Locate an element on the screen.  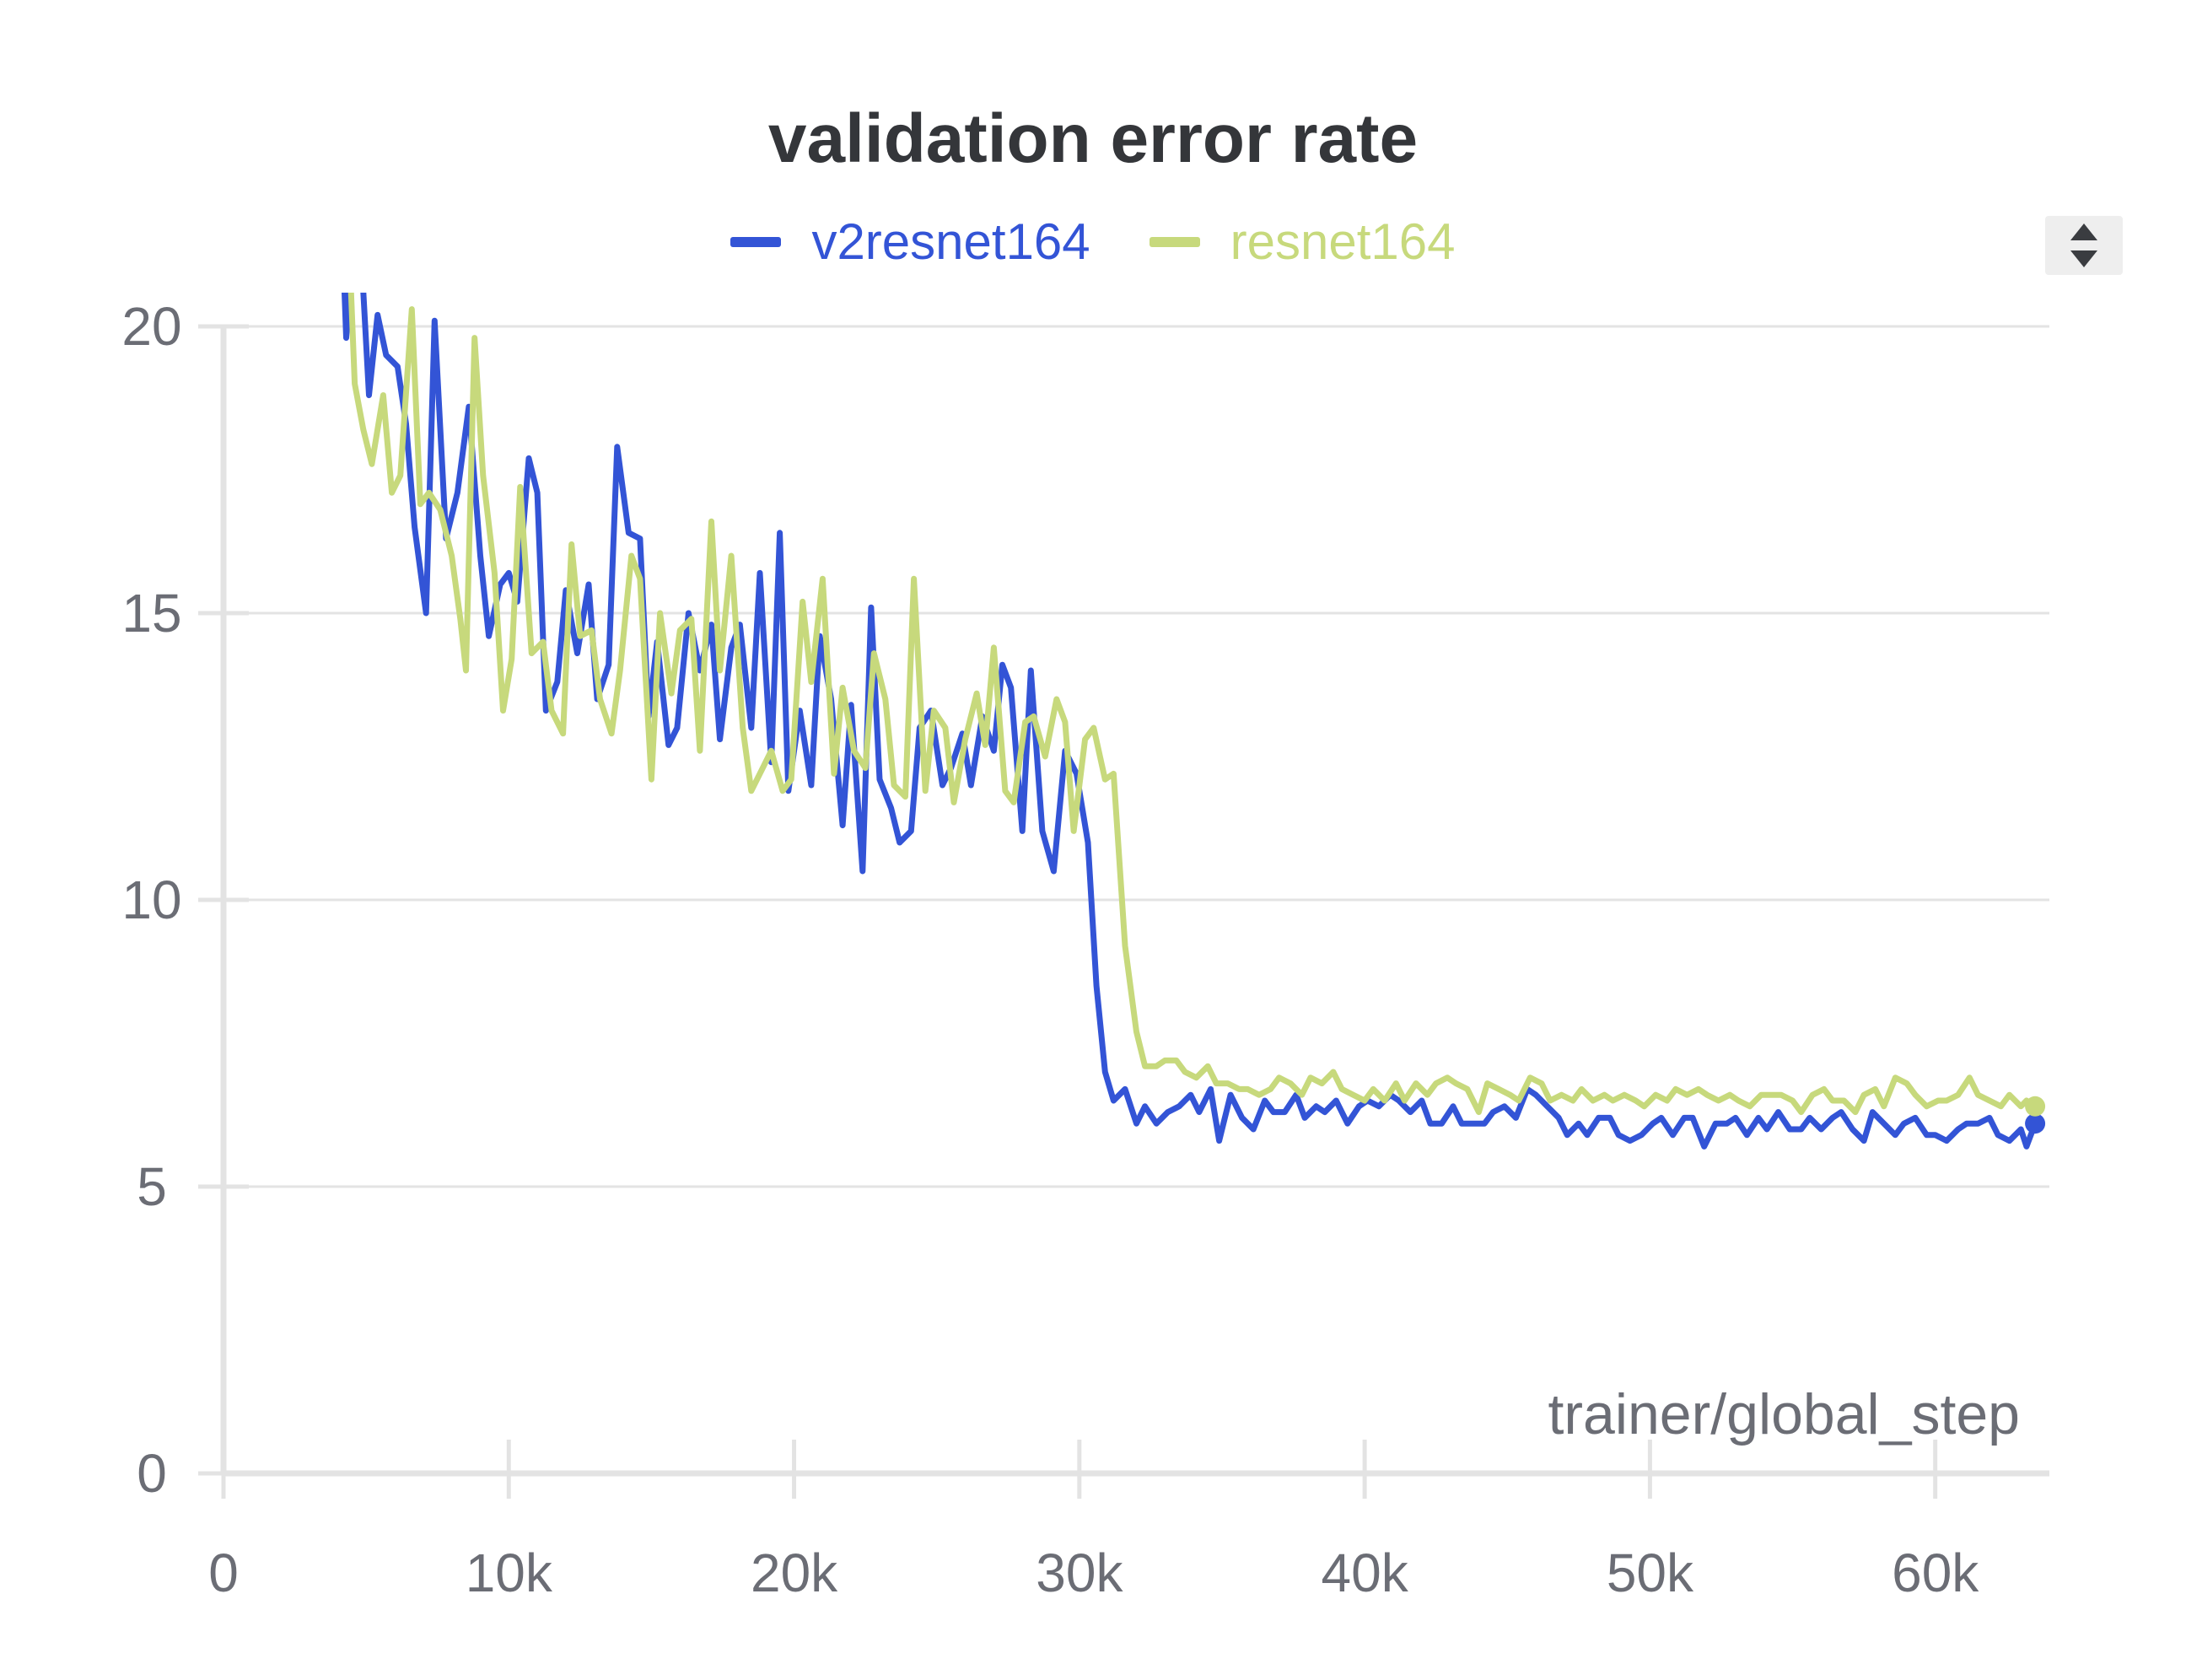
y-tick-label: 0 is located at coordinates (152, 1474).